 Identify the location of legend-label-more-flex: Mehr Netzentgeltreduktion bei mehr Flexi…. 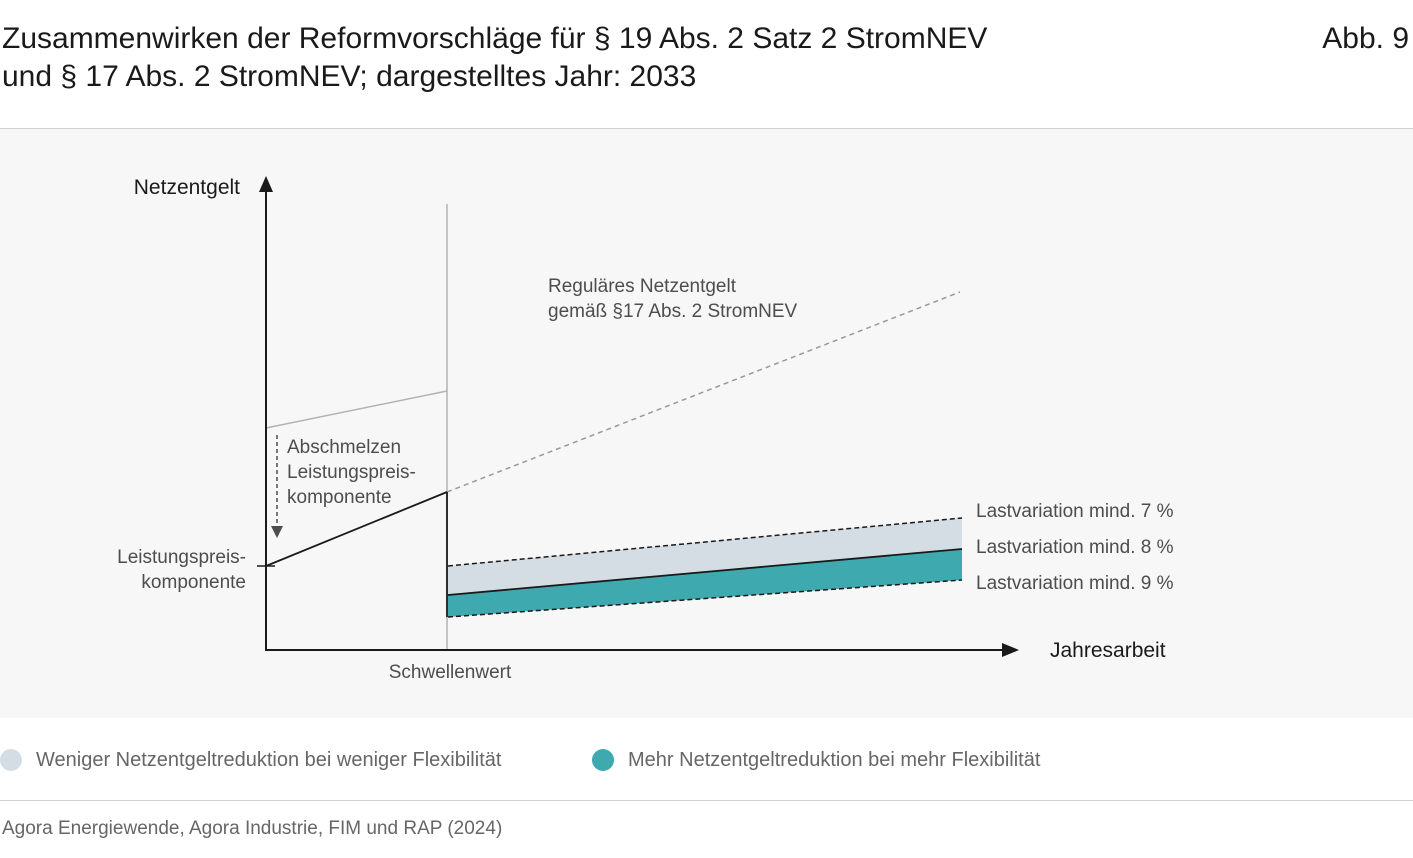
(834, 759).